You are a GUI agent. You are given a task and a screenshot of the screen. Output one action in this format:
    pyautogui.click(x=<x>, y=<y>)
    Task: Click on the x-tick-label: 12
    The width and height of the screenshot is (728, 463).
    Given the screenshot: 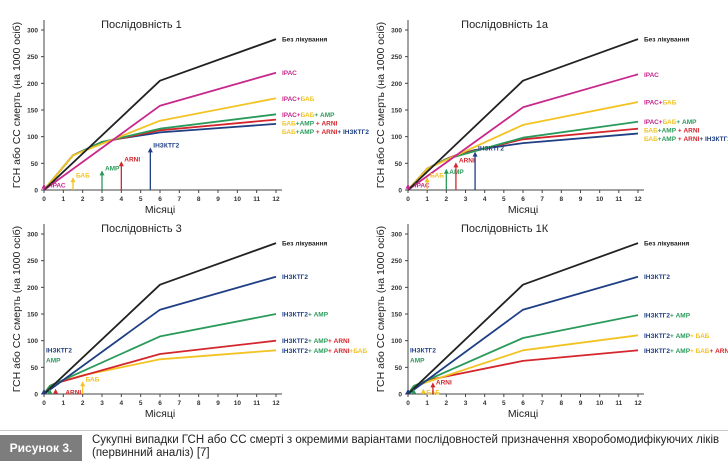 What is the action you would take?
    pyautogui.click(x=276, y=199)
    